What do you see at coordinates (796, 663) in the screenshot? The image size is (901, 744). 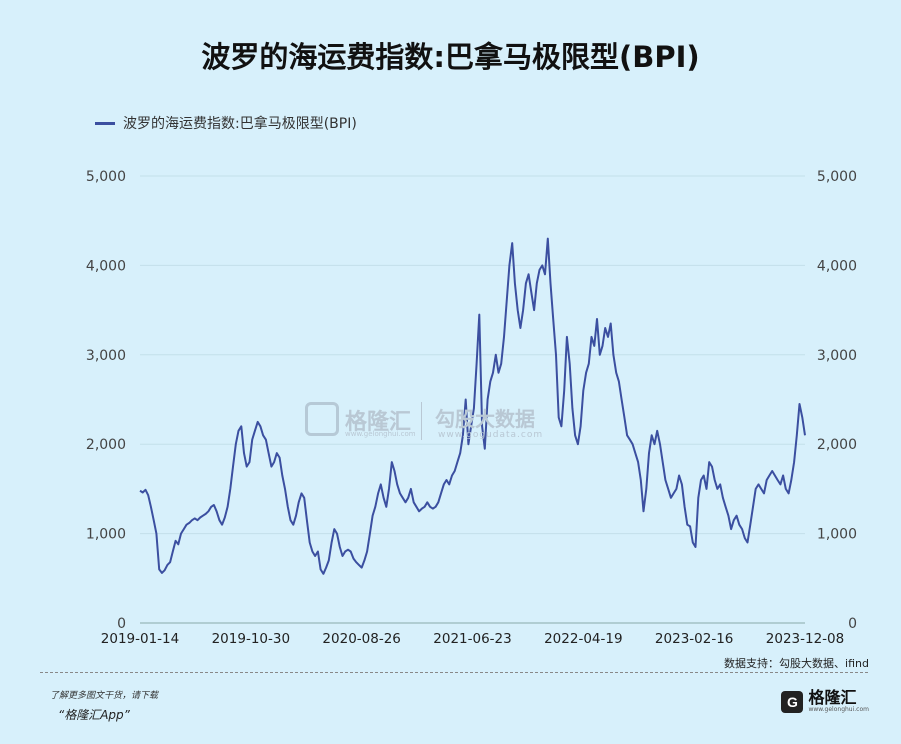 I see `data-source: 数据支持：勾股大数据、ifind` at bounding box center [796, 663].